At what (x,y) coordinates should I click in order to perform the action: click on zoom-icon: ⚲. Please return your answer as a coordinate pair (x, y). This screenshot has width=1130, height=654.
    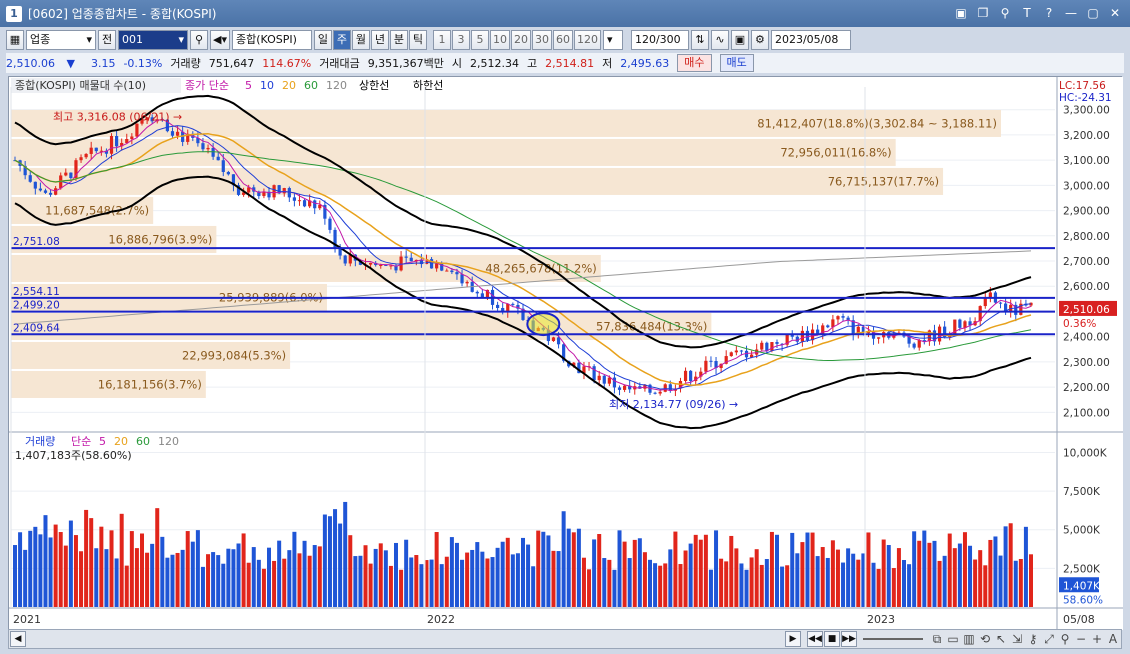
    Looking at the image, I should click on (1065, 639).